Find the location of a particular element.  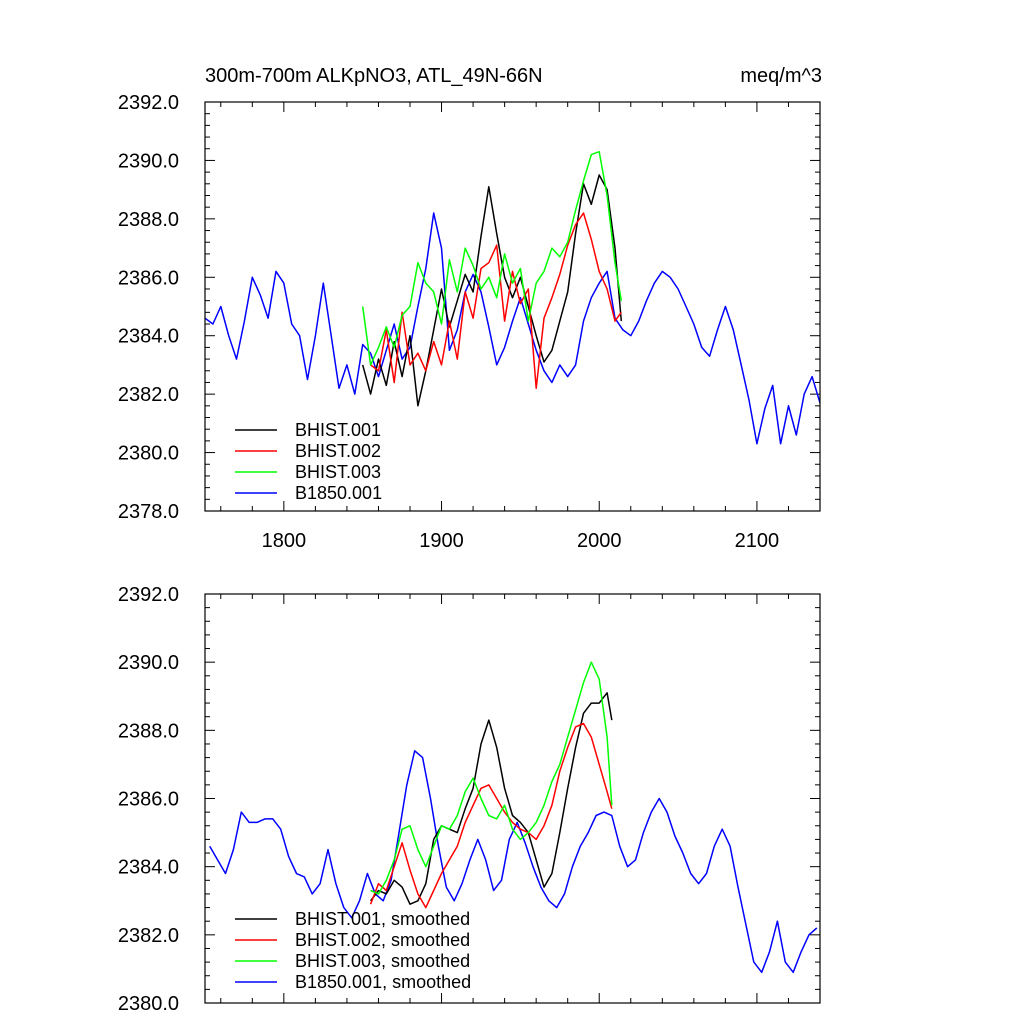

legend-label: BHIST.002 is located at coordinates (338, 451).